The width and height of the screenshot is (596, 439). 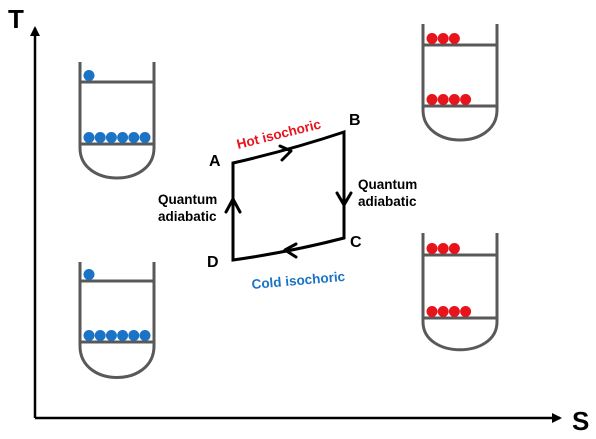 I want to click on x-axis-label: S, so click(x=580, y=421).